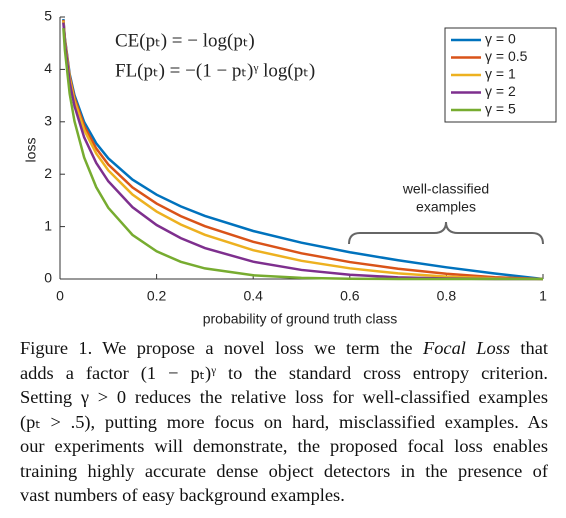 The width and height of the screenshot is (566, 518). I want to click on brace-label: well-classified, so click(445, 189).